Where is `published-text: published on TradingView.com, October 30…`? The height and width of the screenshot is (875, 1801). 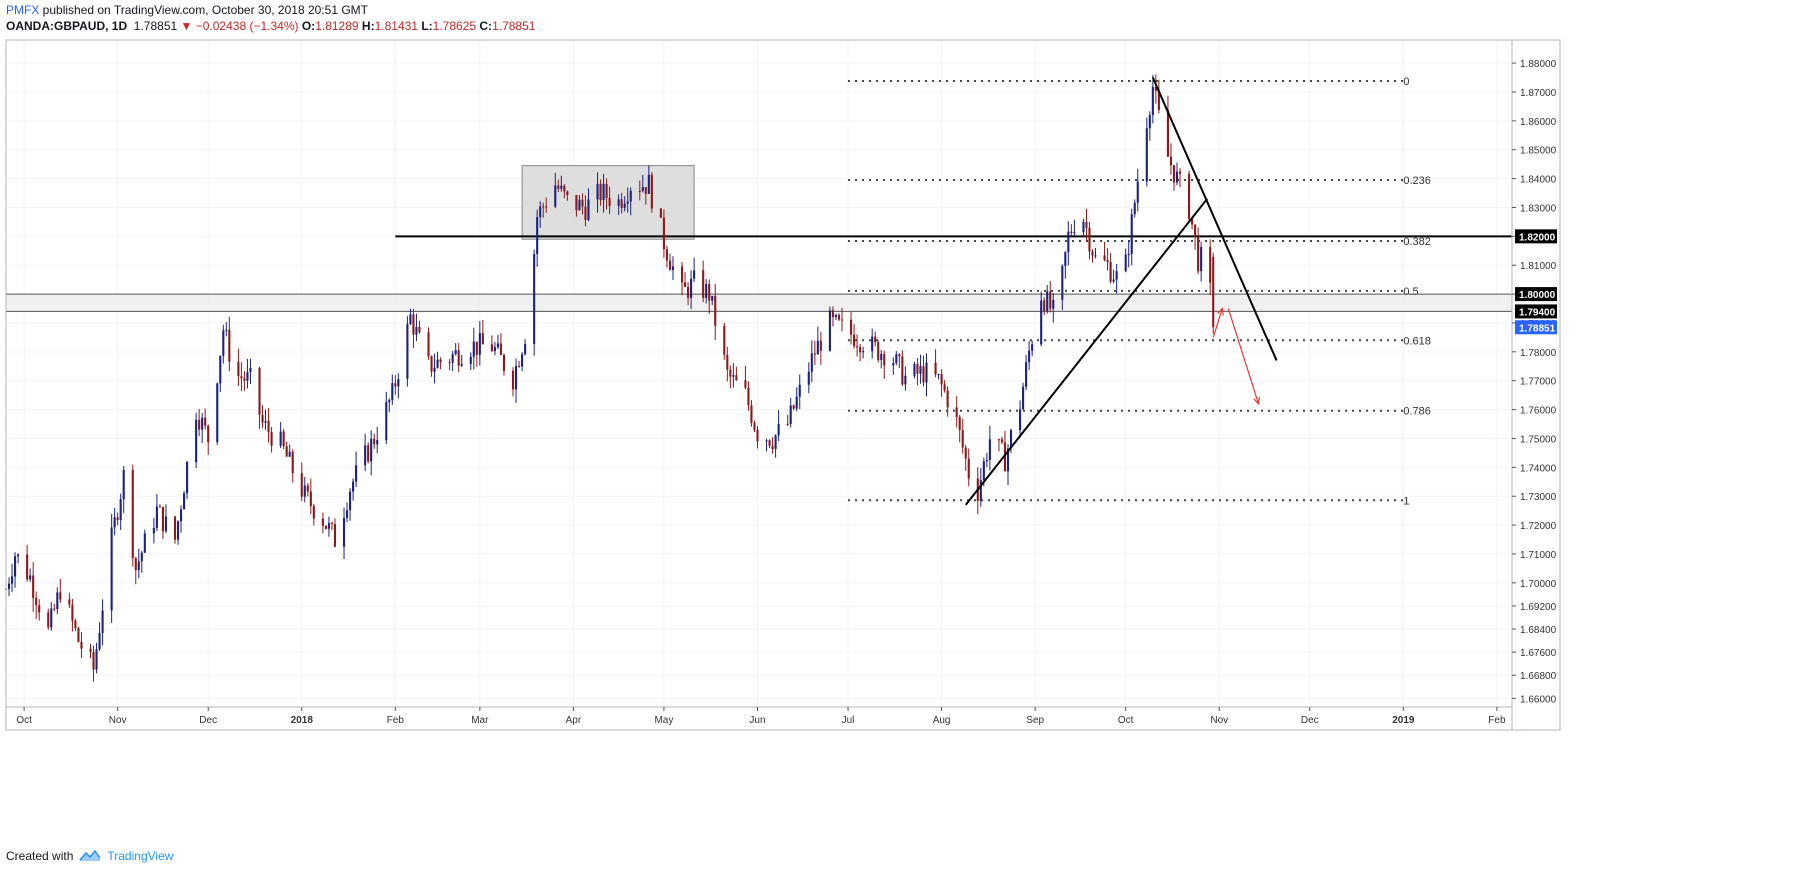 published-text: published on TradingView.com, October 30… is located at coordinates (203, 10).